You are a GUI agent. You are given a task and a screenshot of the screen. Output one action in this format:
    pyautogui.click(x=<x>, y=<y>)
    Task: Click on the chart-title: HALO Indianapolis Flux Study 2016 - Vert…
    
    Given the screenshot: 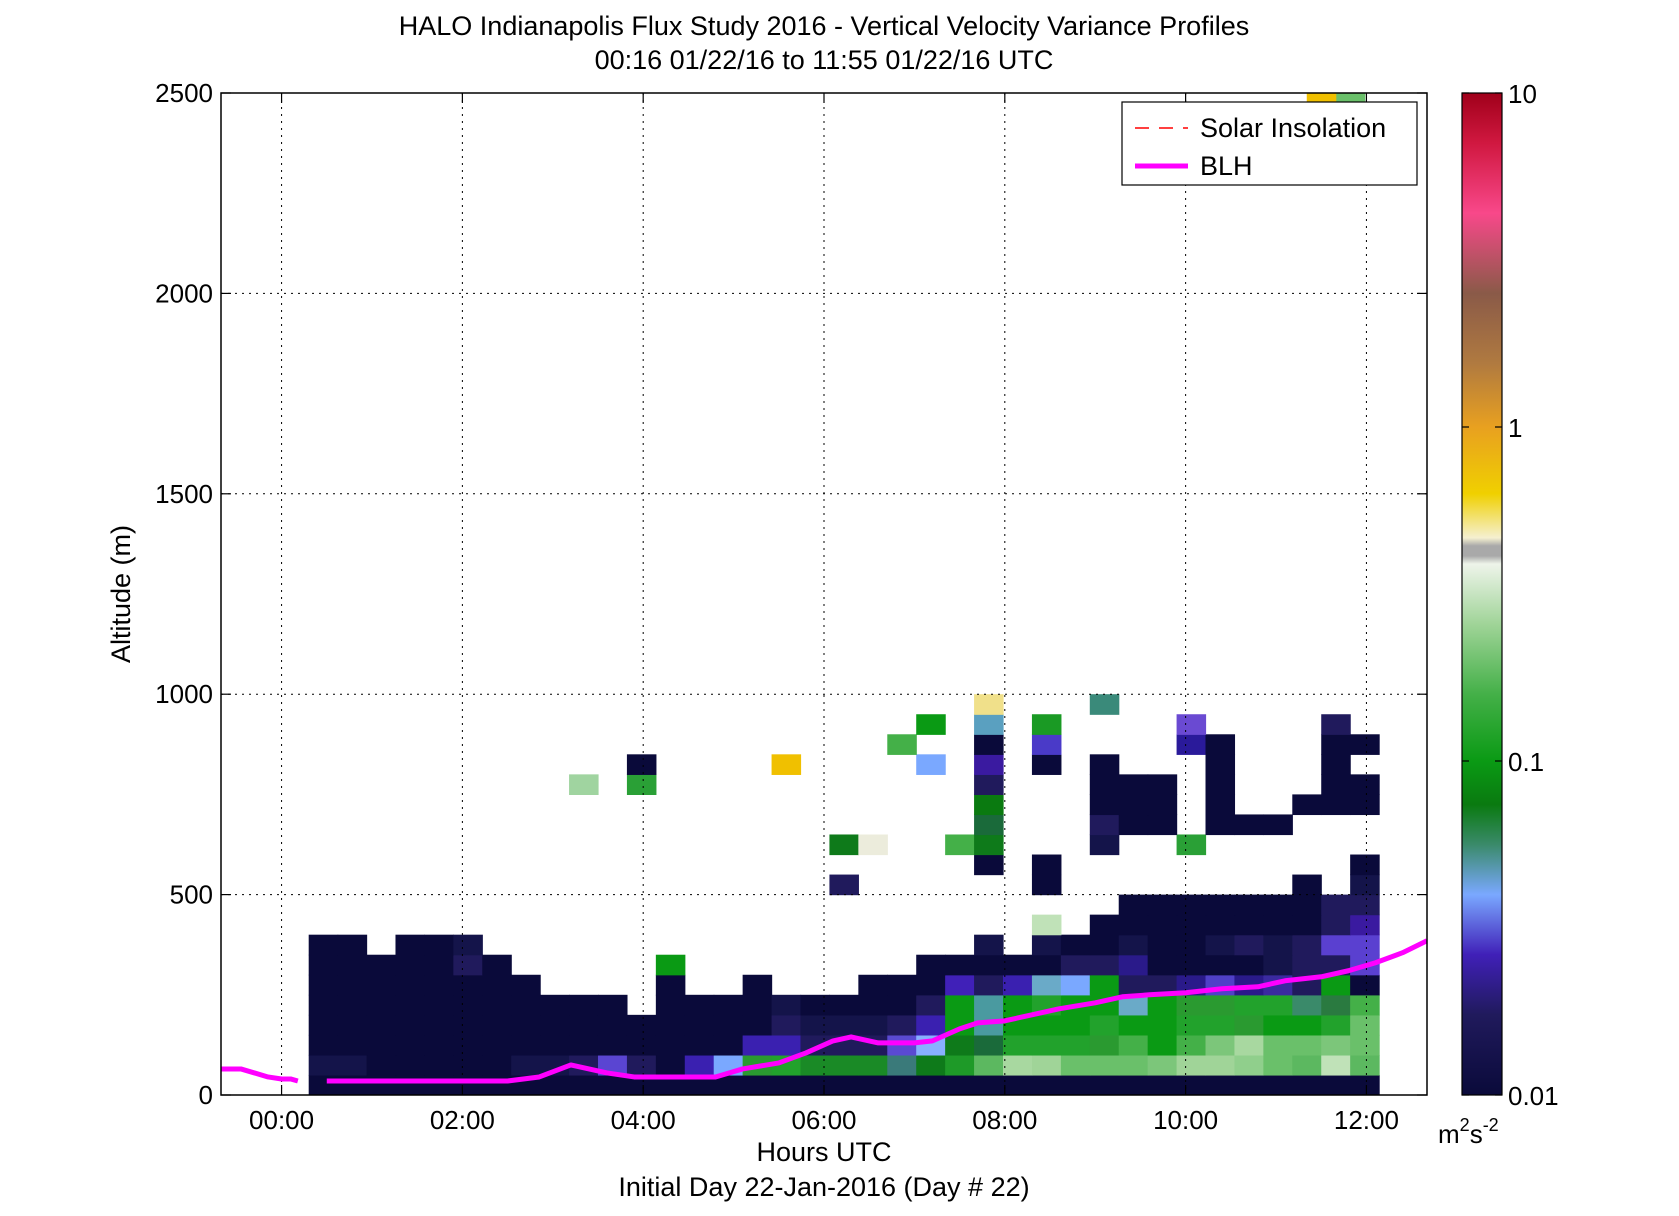 What is the action you would take?
    pyautogui.click(x=824, y=26)
    